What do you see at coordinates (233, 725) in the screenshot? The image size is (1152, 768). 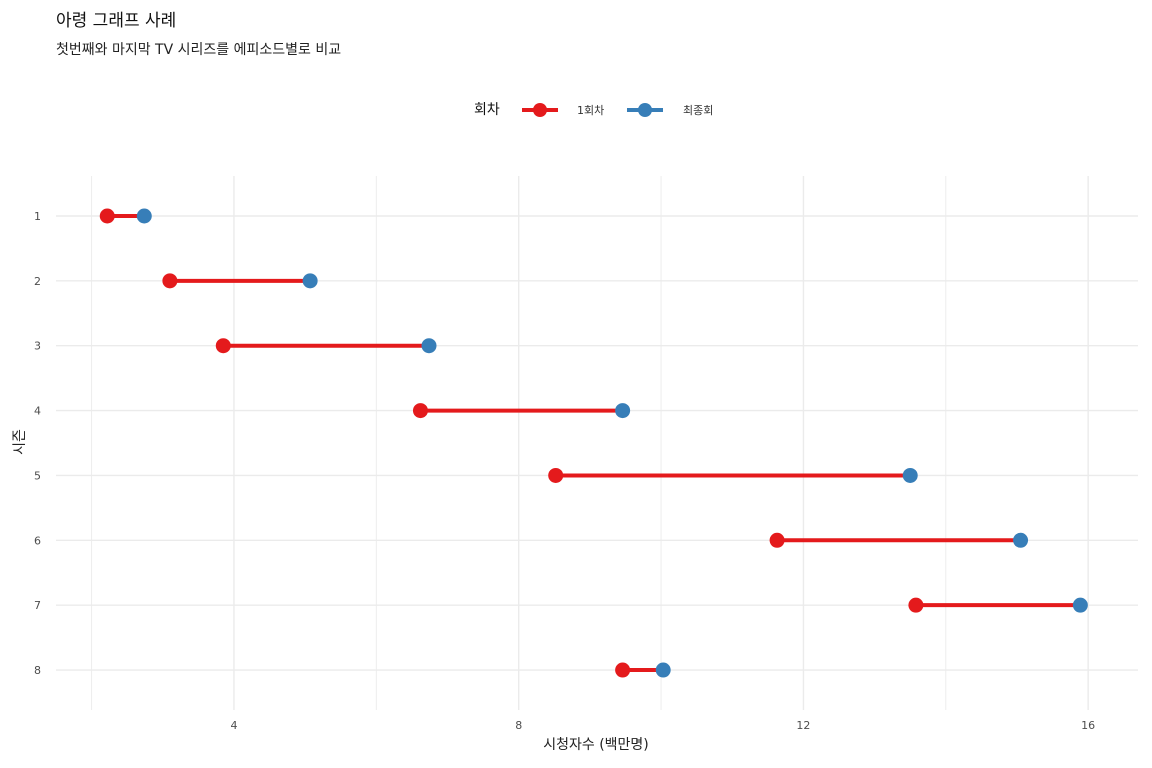 I see `x-tick-label: 4` at bounding box center [233, 725].